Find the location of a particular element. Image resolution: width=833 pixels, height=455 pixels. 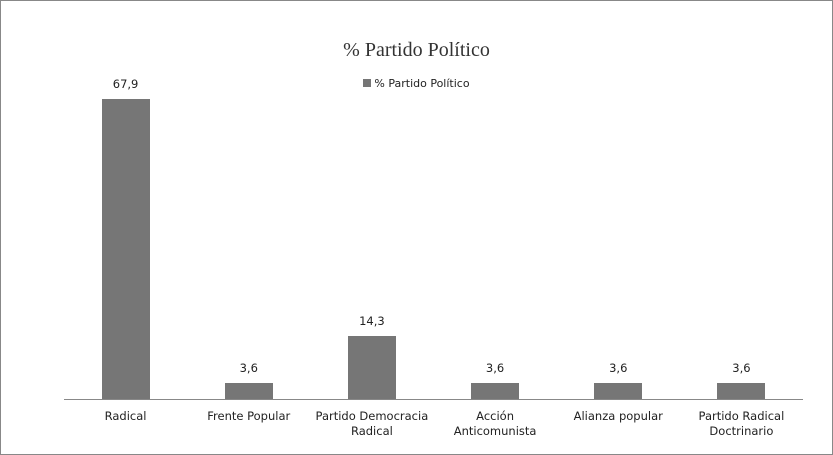

x-tick-label: Partido Democracia Radical is located at coordinates (372, 423).